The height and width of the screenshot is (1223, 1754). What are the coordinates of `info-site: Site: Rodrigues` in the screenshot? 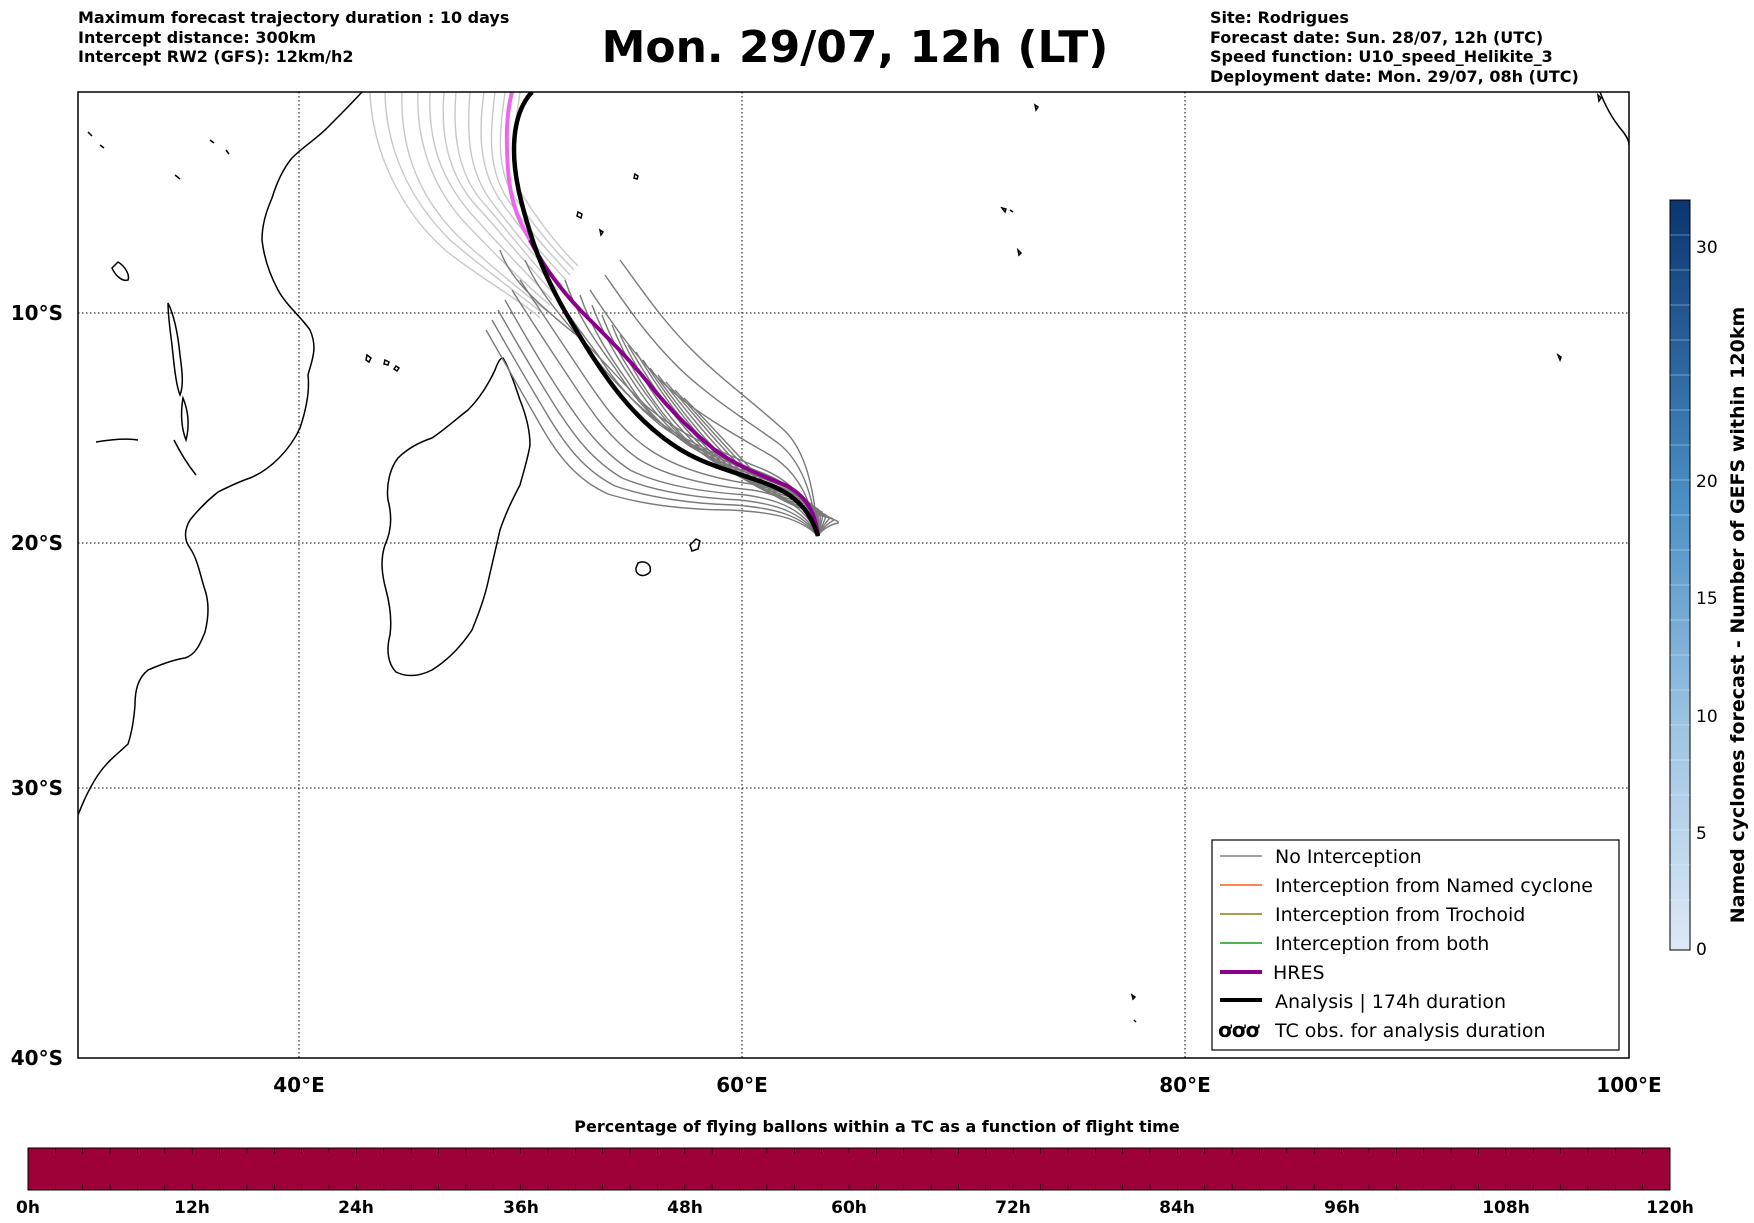 It's located at (1279, 17).